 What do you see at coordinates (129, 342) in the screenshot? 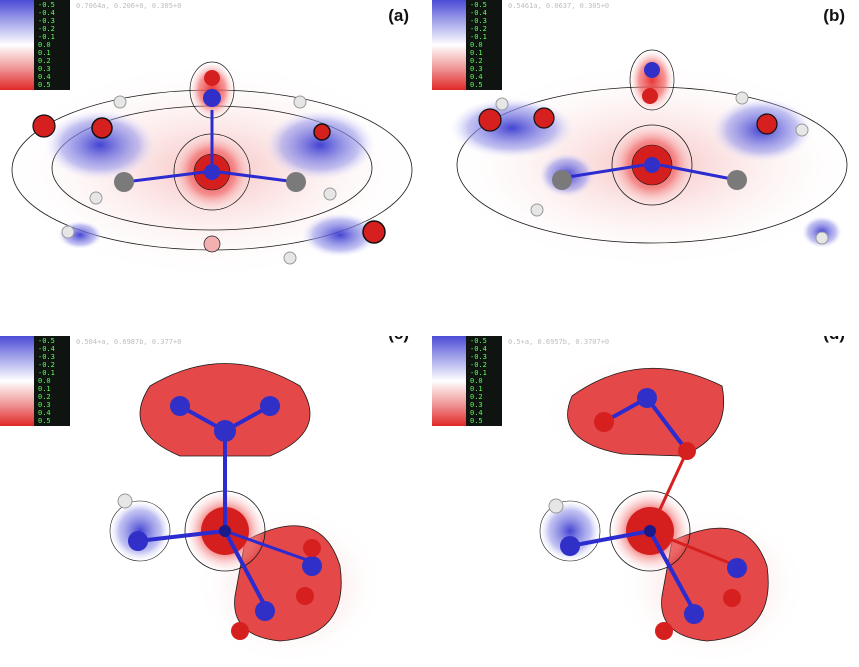
I see `coordinate-readout-c: 0.504+a, 0.6987b, 0.377+0` at bounding box center [129, 342].